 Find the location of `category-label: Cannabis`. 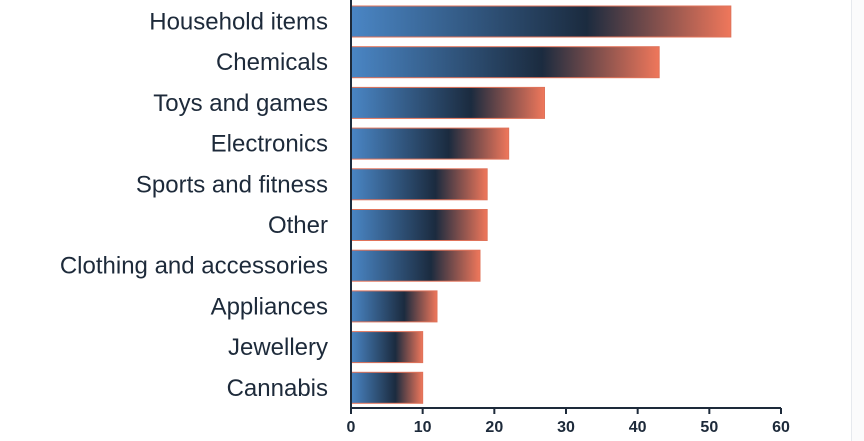

category-label: Cannabis is located at coordinates (277, 388).